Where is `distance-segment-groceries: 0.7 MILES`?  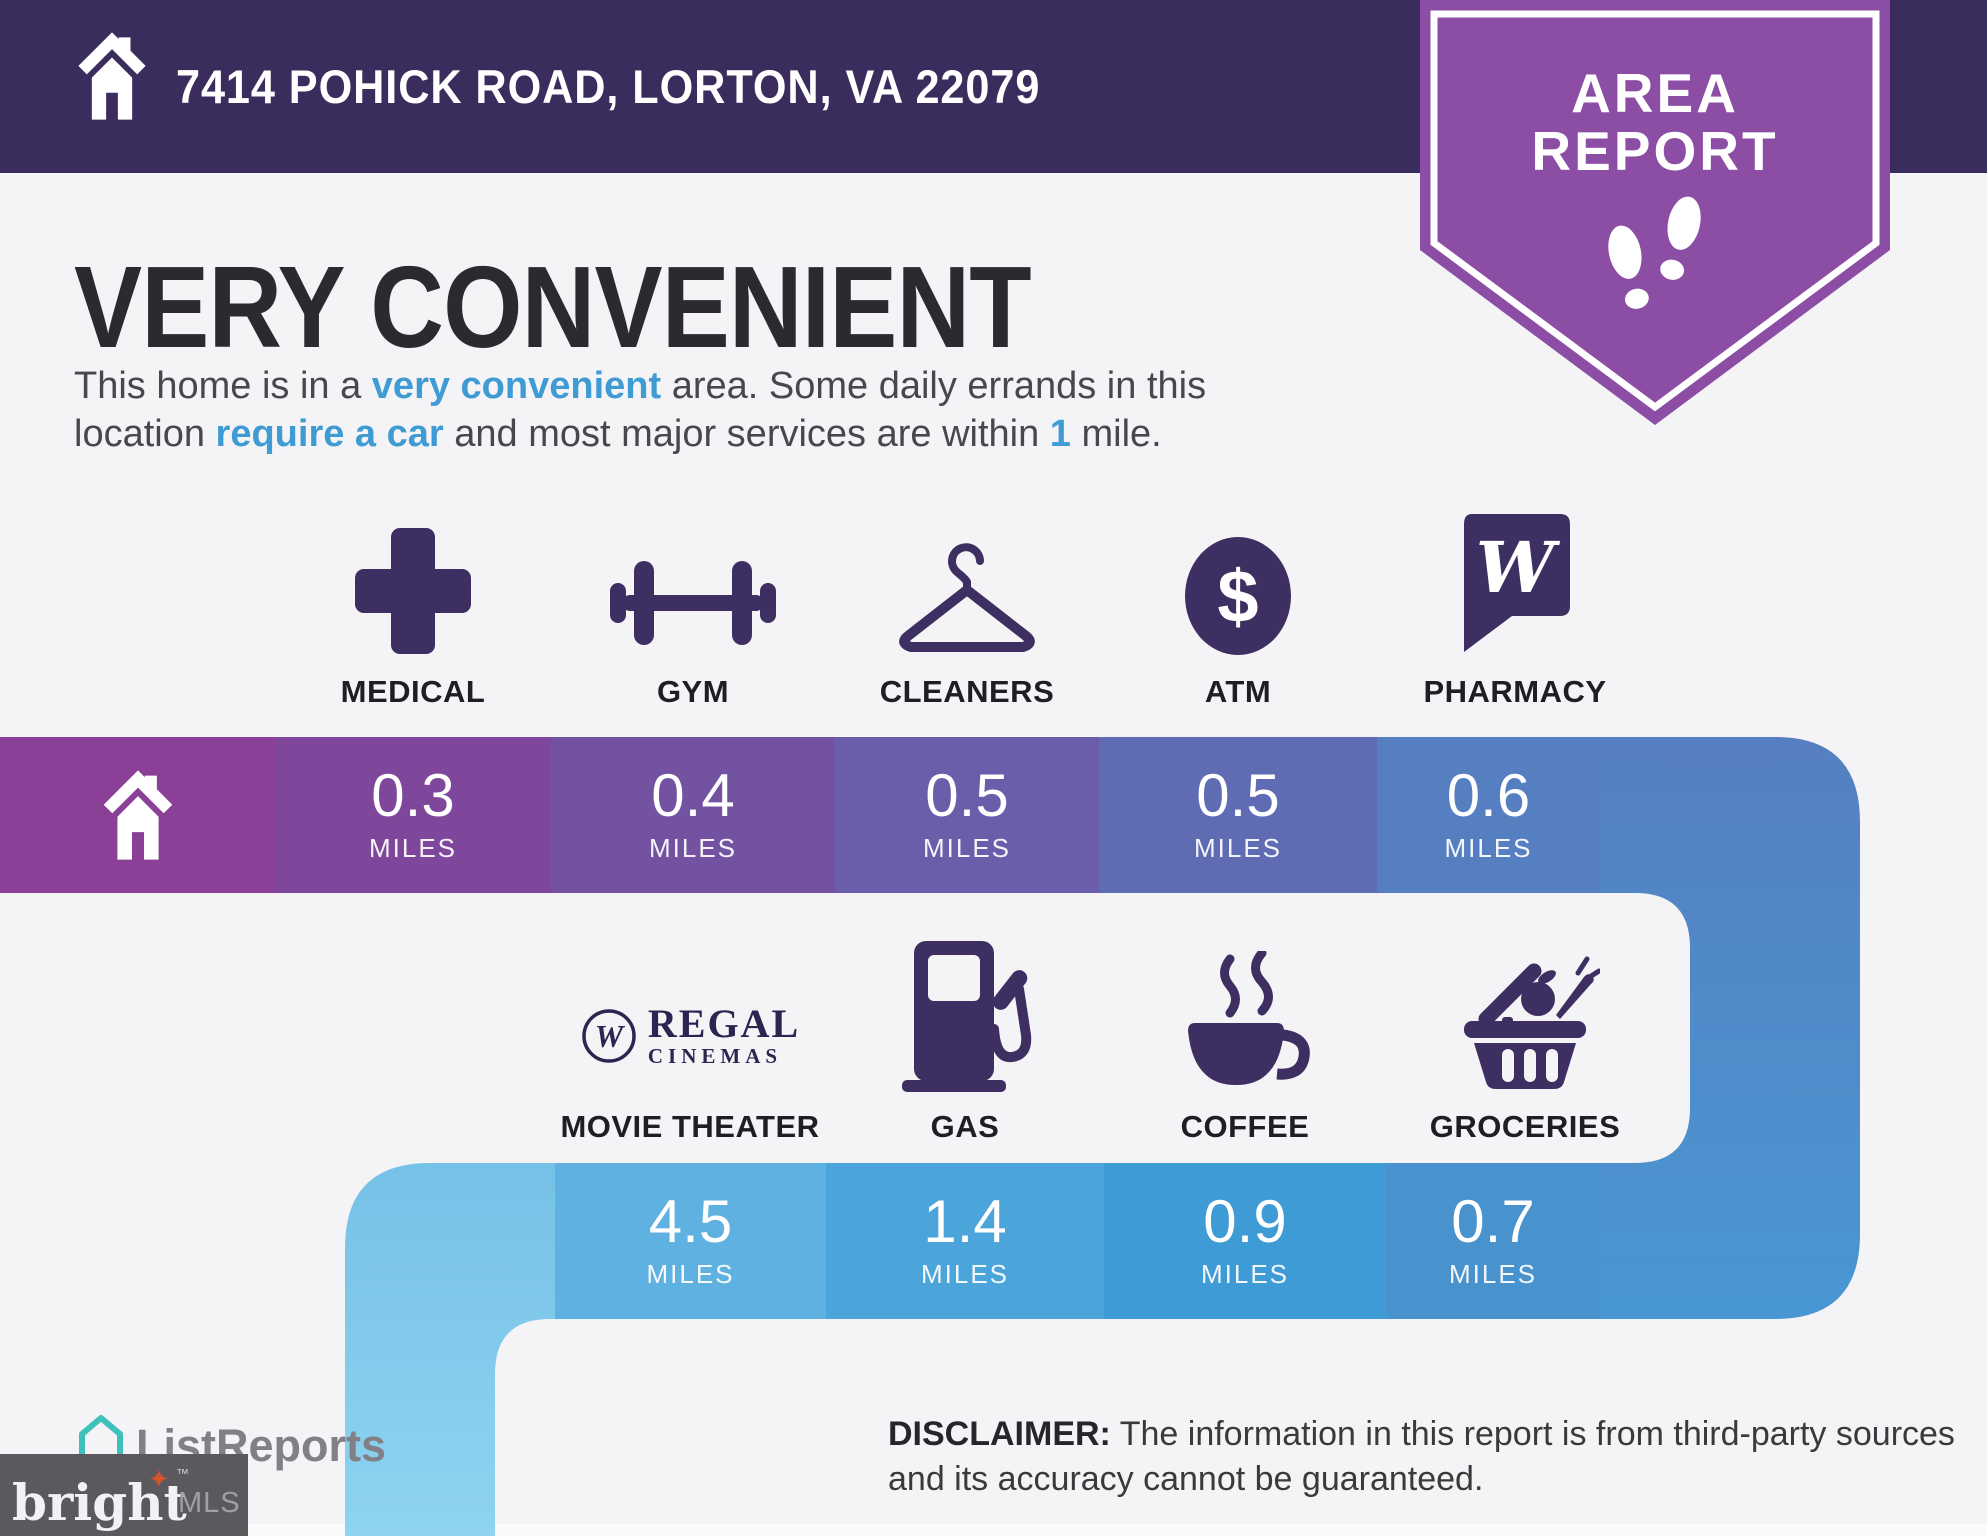 distance-segment-groceries: 0.7 MILES is located at coordinates (1493, 1241).